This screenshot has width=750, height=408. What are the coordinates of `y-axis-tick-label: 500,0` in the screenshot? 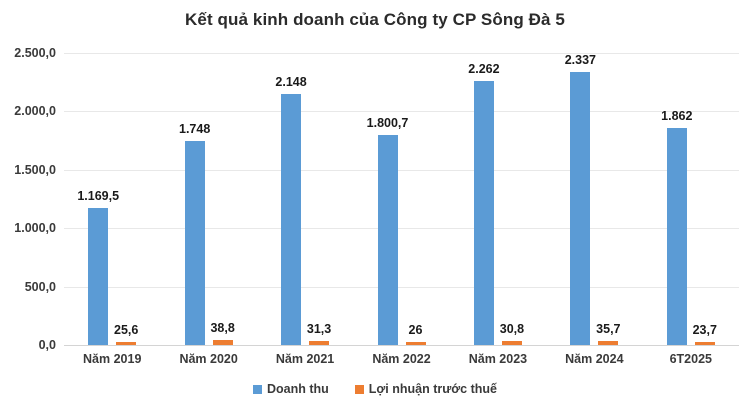 It's located at (40, 286).